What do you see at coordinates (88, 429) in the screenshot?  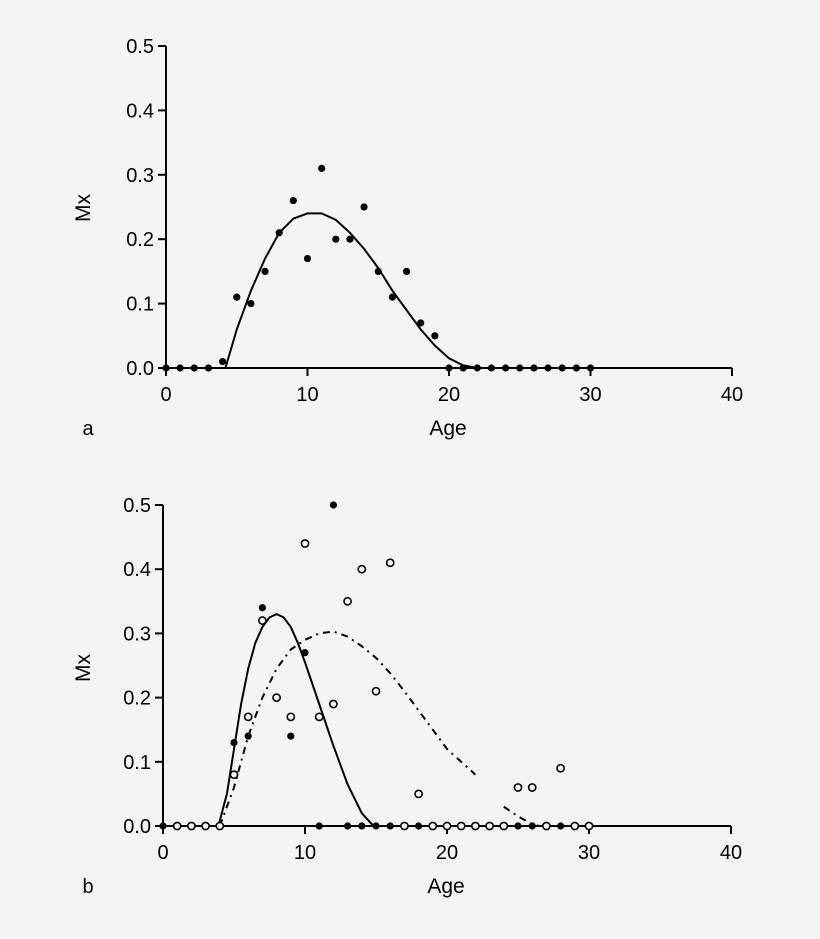 I see `panel-label: a` at bounding box center [88, 429].